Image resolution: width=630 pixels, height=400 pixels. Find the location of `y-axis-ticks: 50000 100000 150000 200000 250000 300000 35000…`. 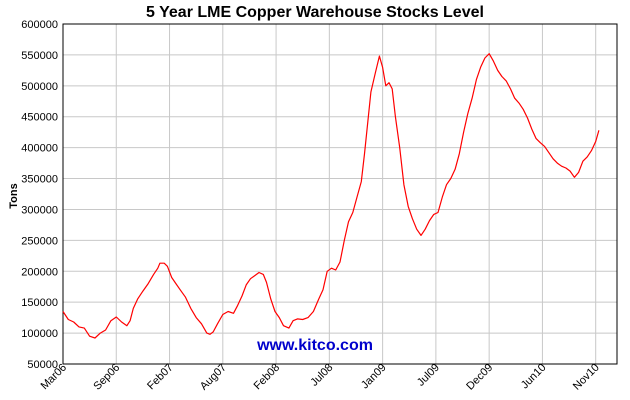

y-axis-ticks: 50000 100000 150000 200000 250000 300000 35000… is located at coordinates (39, 195).